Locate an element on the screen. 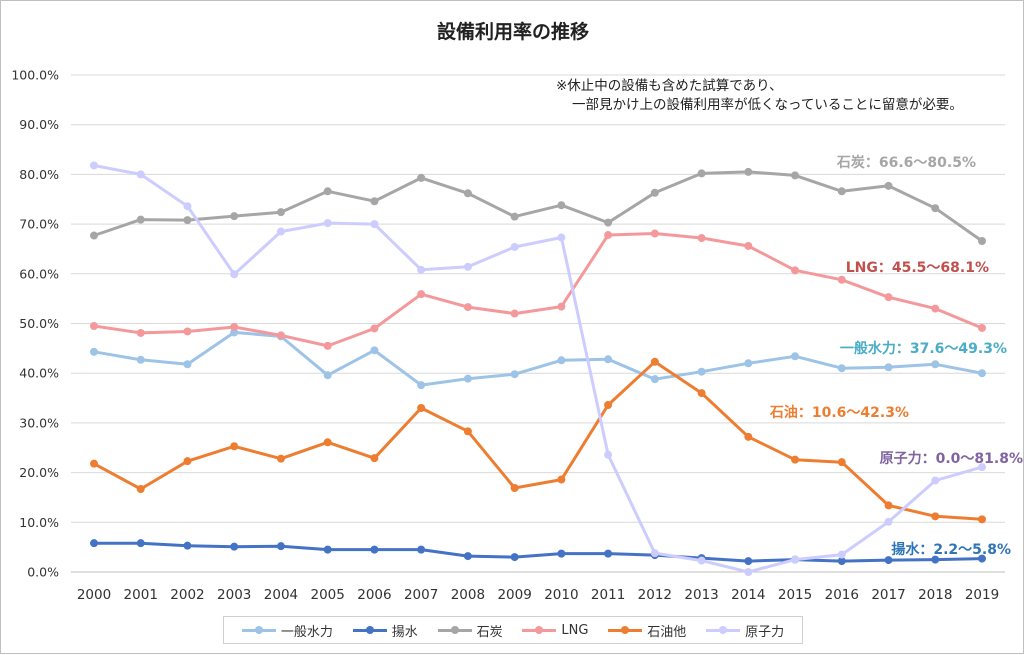 This screenshot has width=1024, height=655. series-line is located at coordinates (538, 552).